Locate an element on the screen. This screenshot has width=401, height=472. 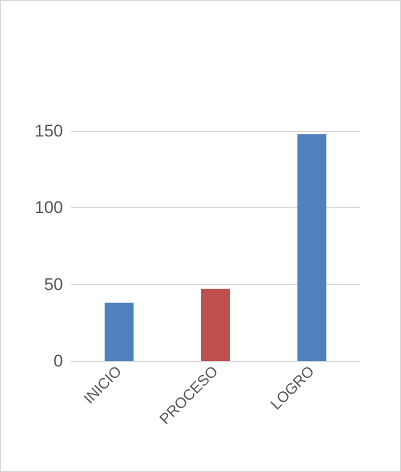
y-tick-label: 50 is located at coordinates (53, 284).